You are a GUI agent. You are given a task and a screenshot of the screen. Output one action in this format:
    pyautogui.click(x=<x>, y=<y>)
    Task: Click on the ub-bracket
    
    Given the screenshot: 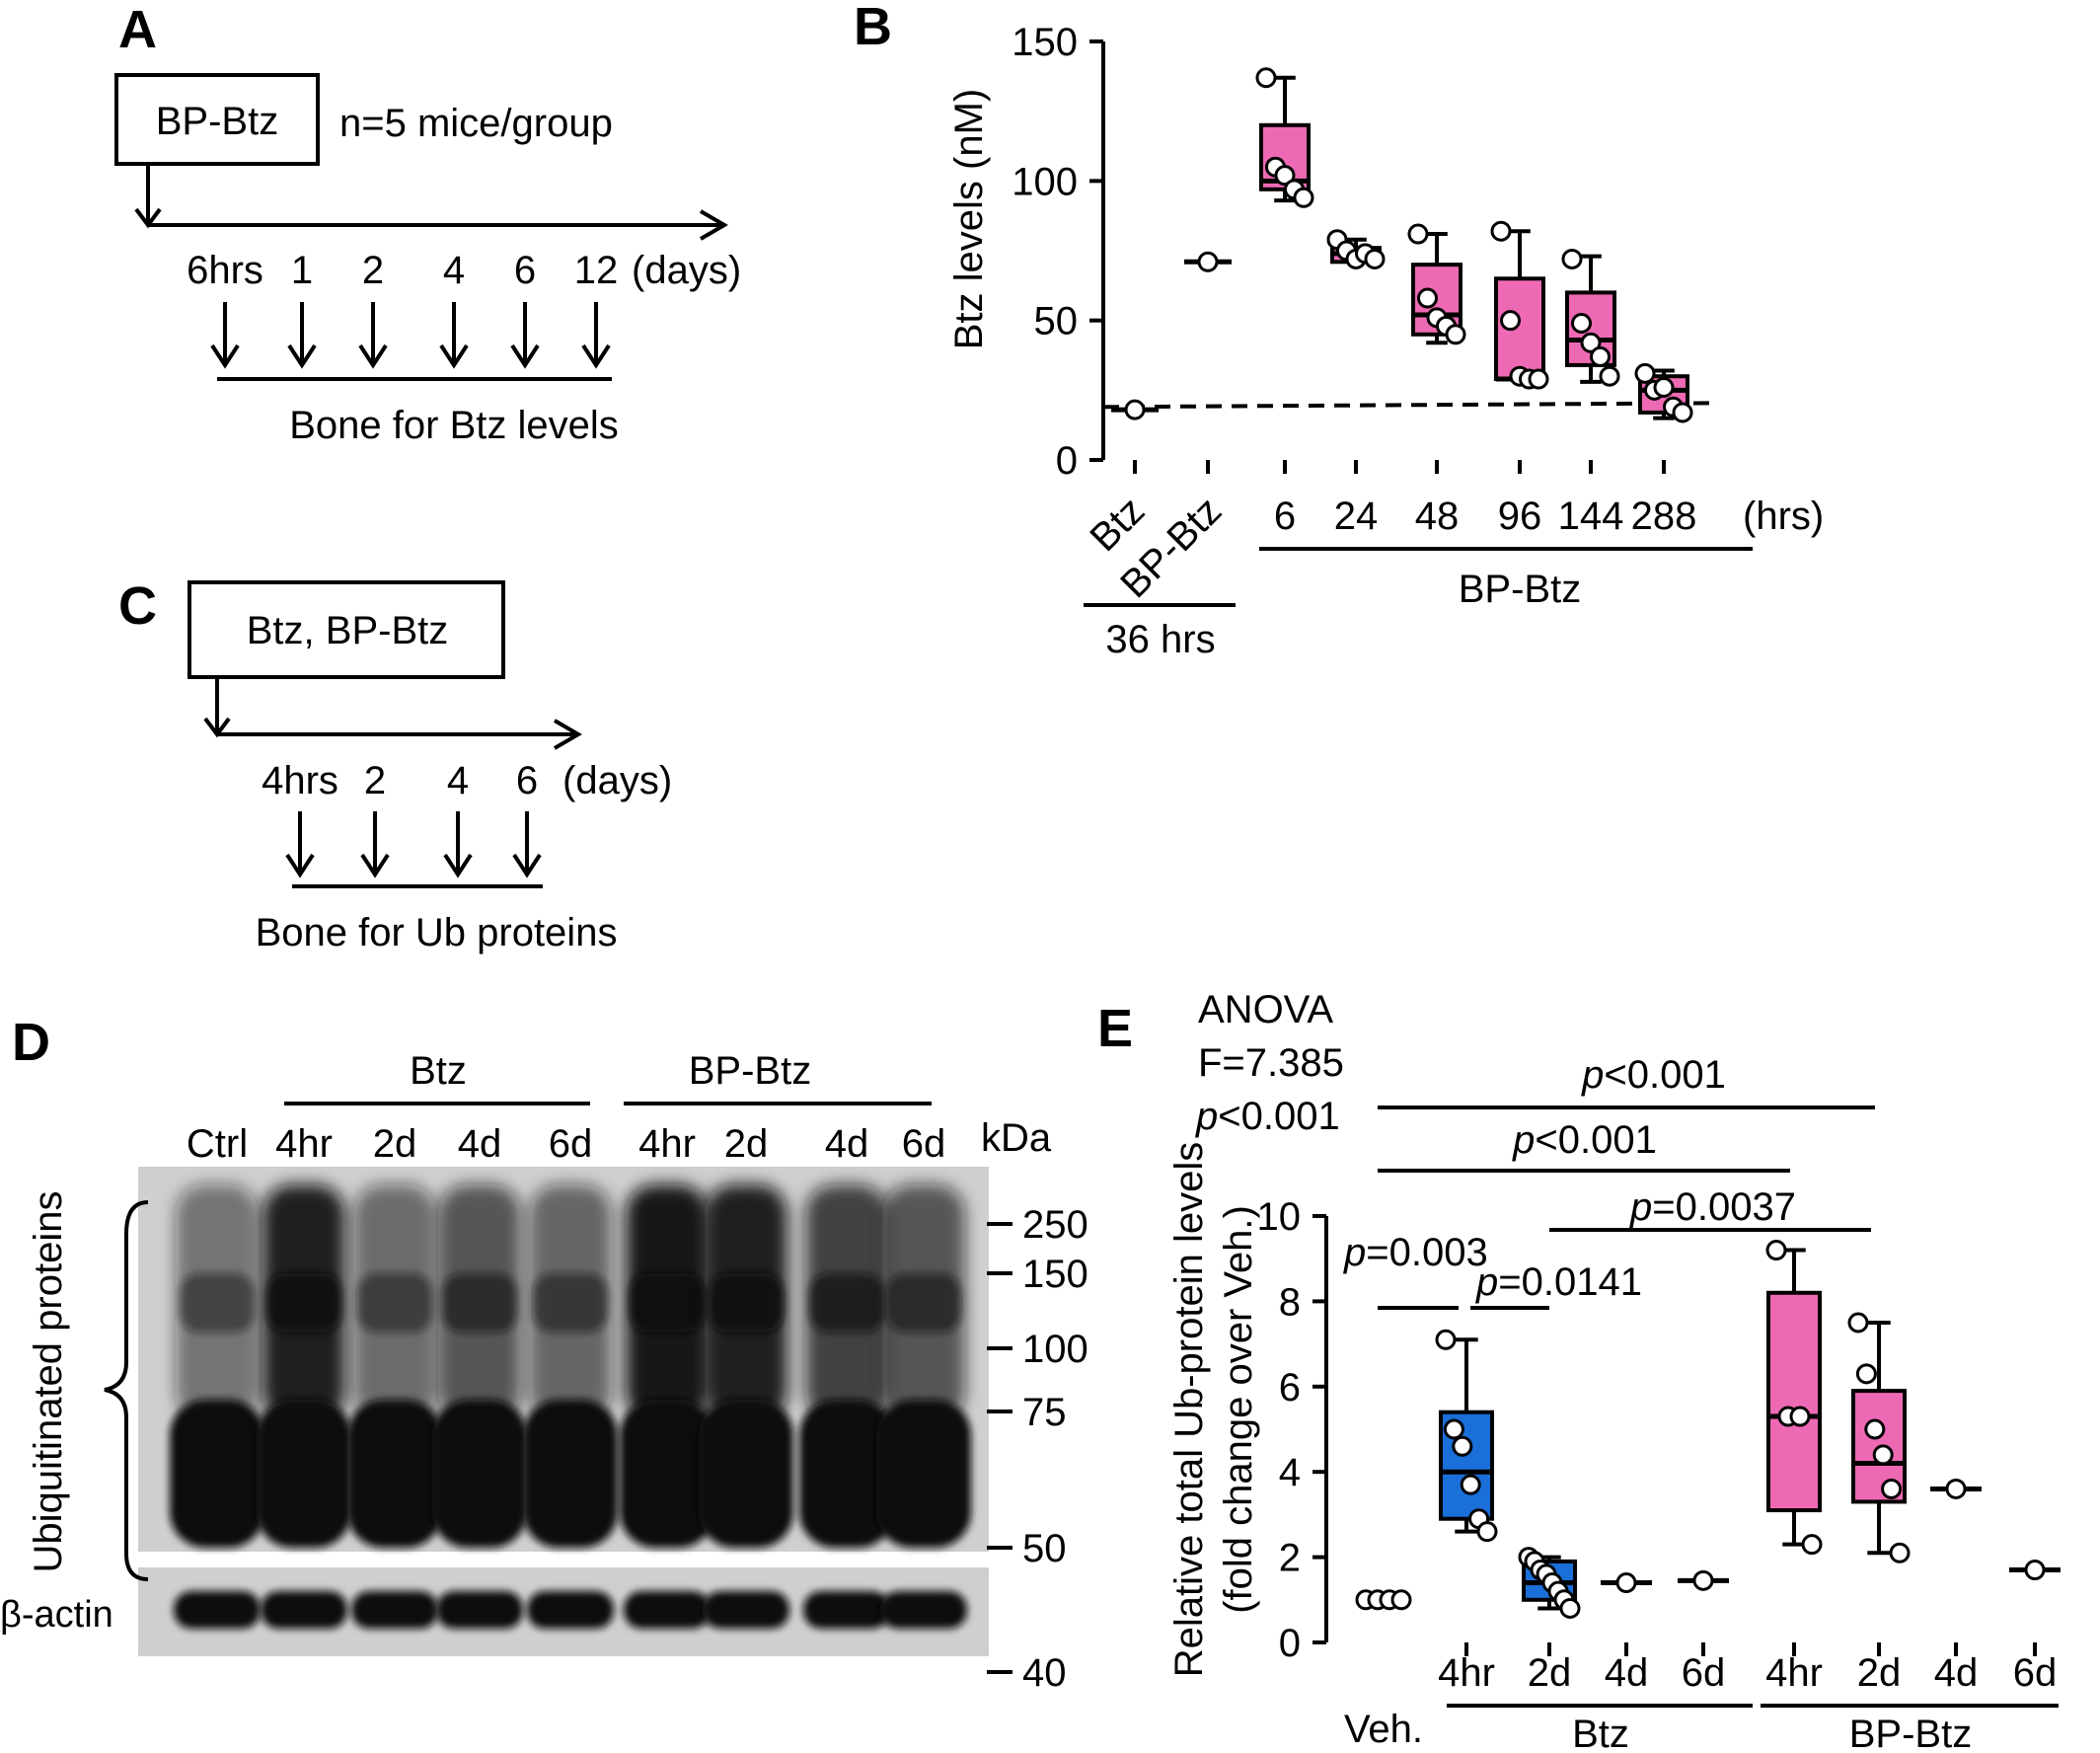 What is the action you would take?
    pyautogui.click(x=126, y=1391)
    